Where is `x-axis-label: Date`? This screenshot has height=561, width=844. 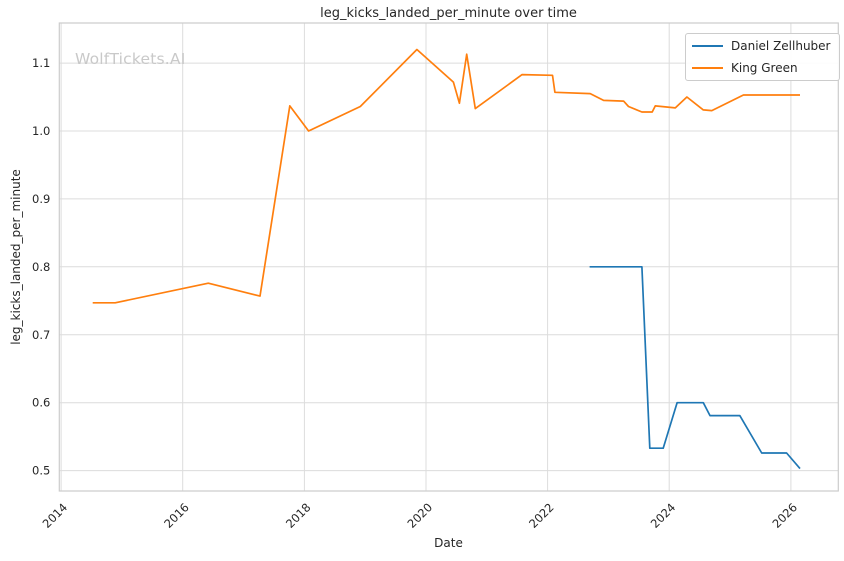 x-axis-label: Date is located at coordinates (448, 543).